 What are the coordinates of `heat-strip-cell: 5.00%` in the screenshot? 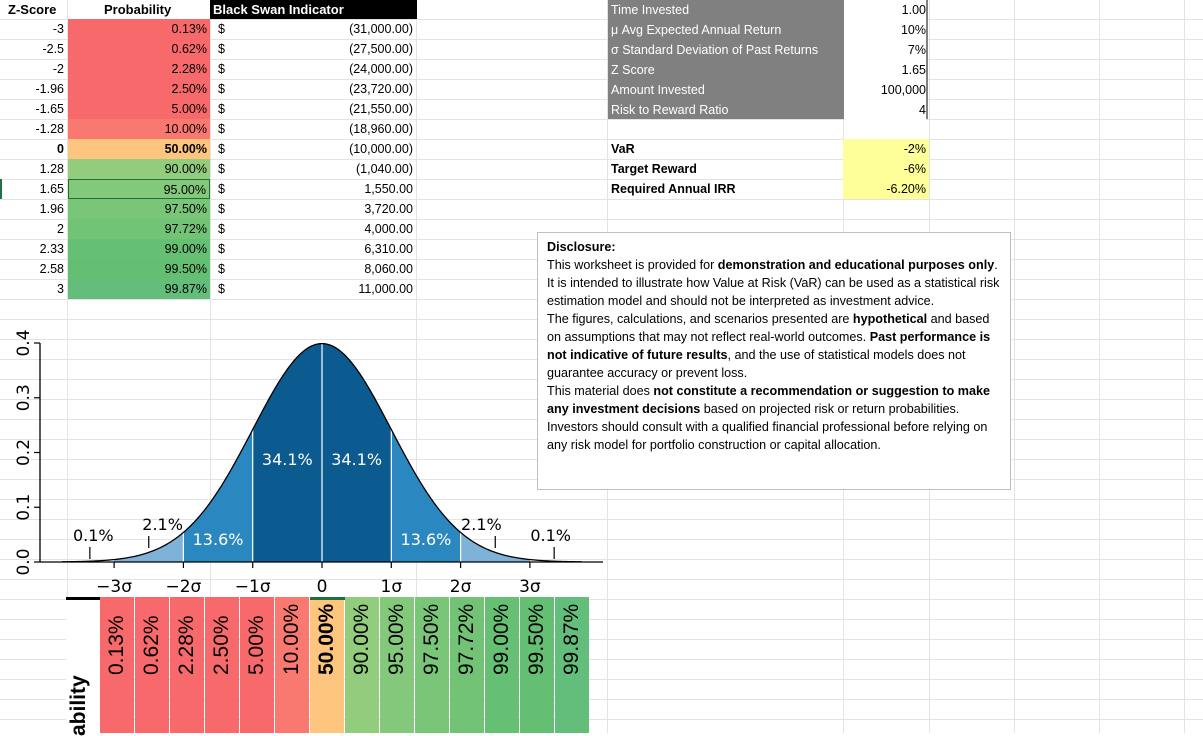 It's located at (257, 665).